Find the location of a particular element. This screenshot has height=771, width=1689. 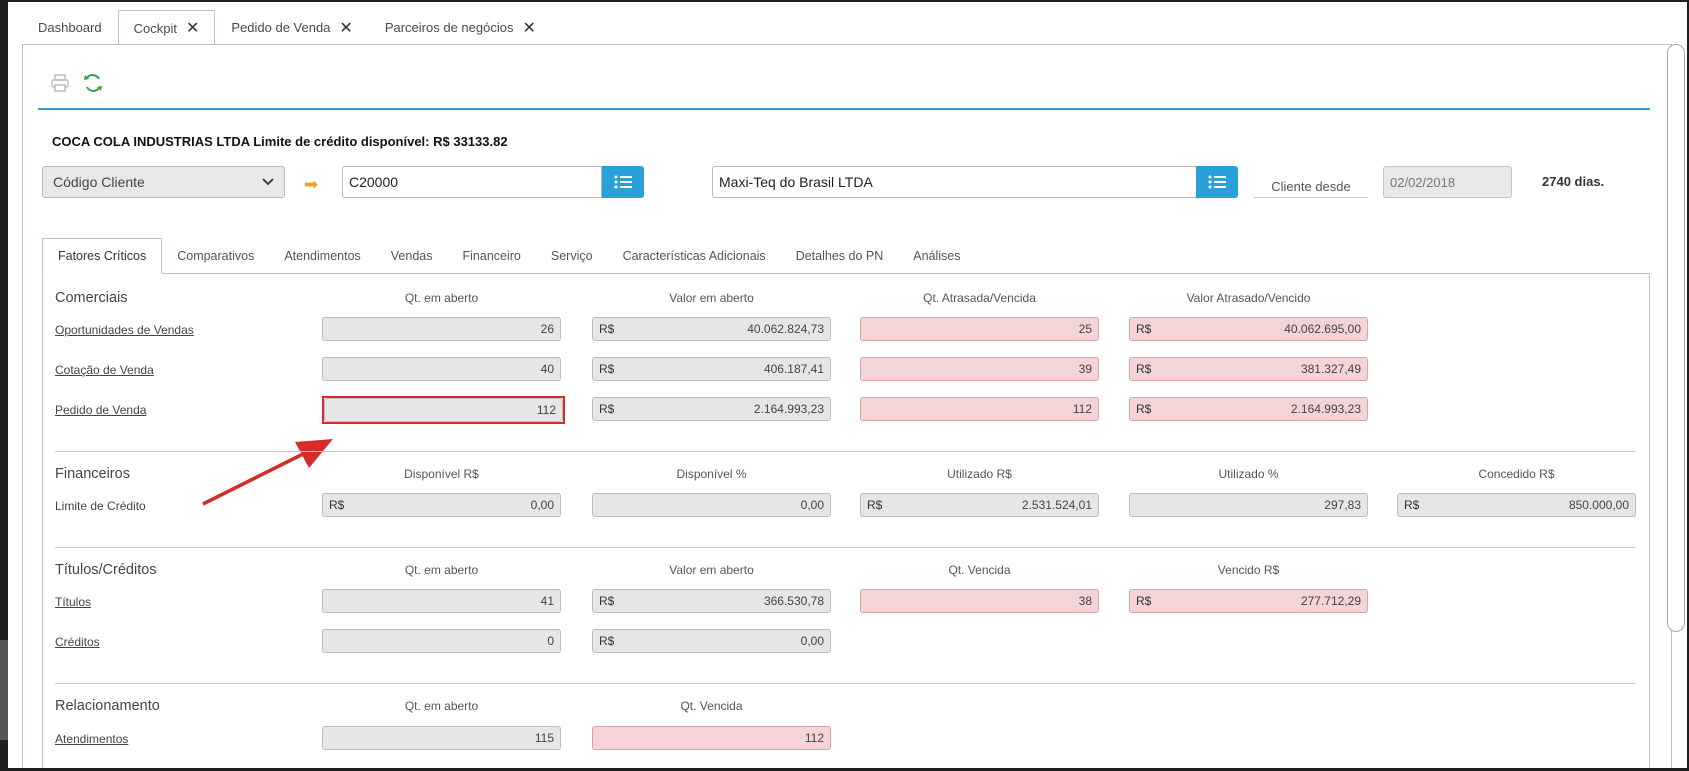

field-util-pct: 297,83 is located at coordinates (1248, 505).